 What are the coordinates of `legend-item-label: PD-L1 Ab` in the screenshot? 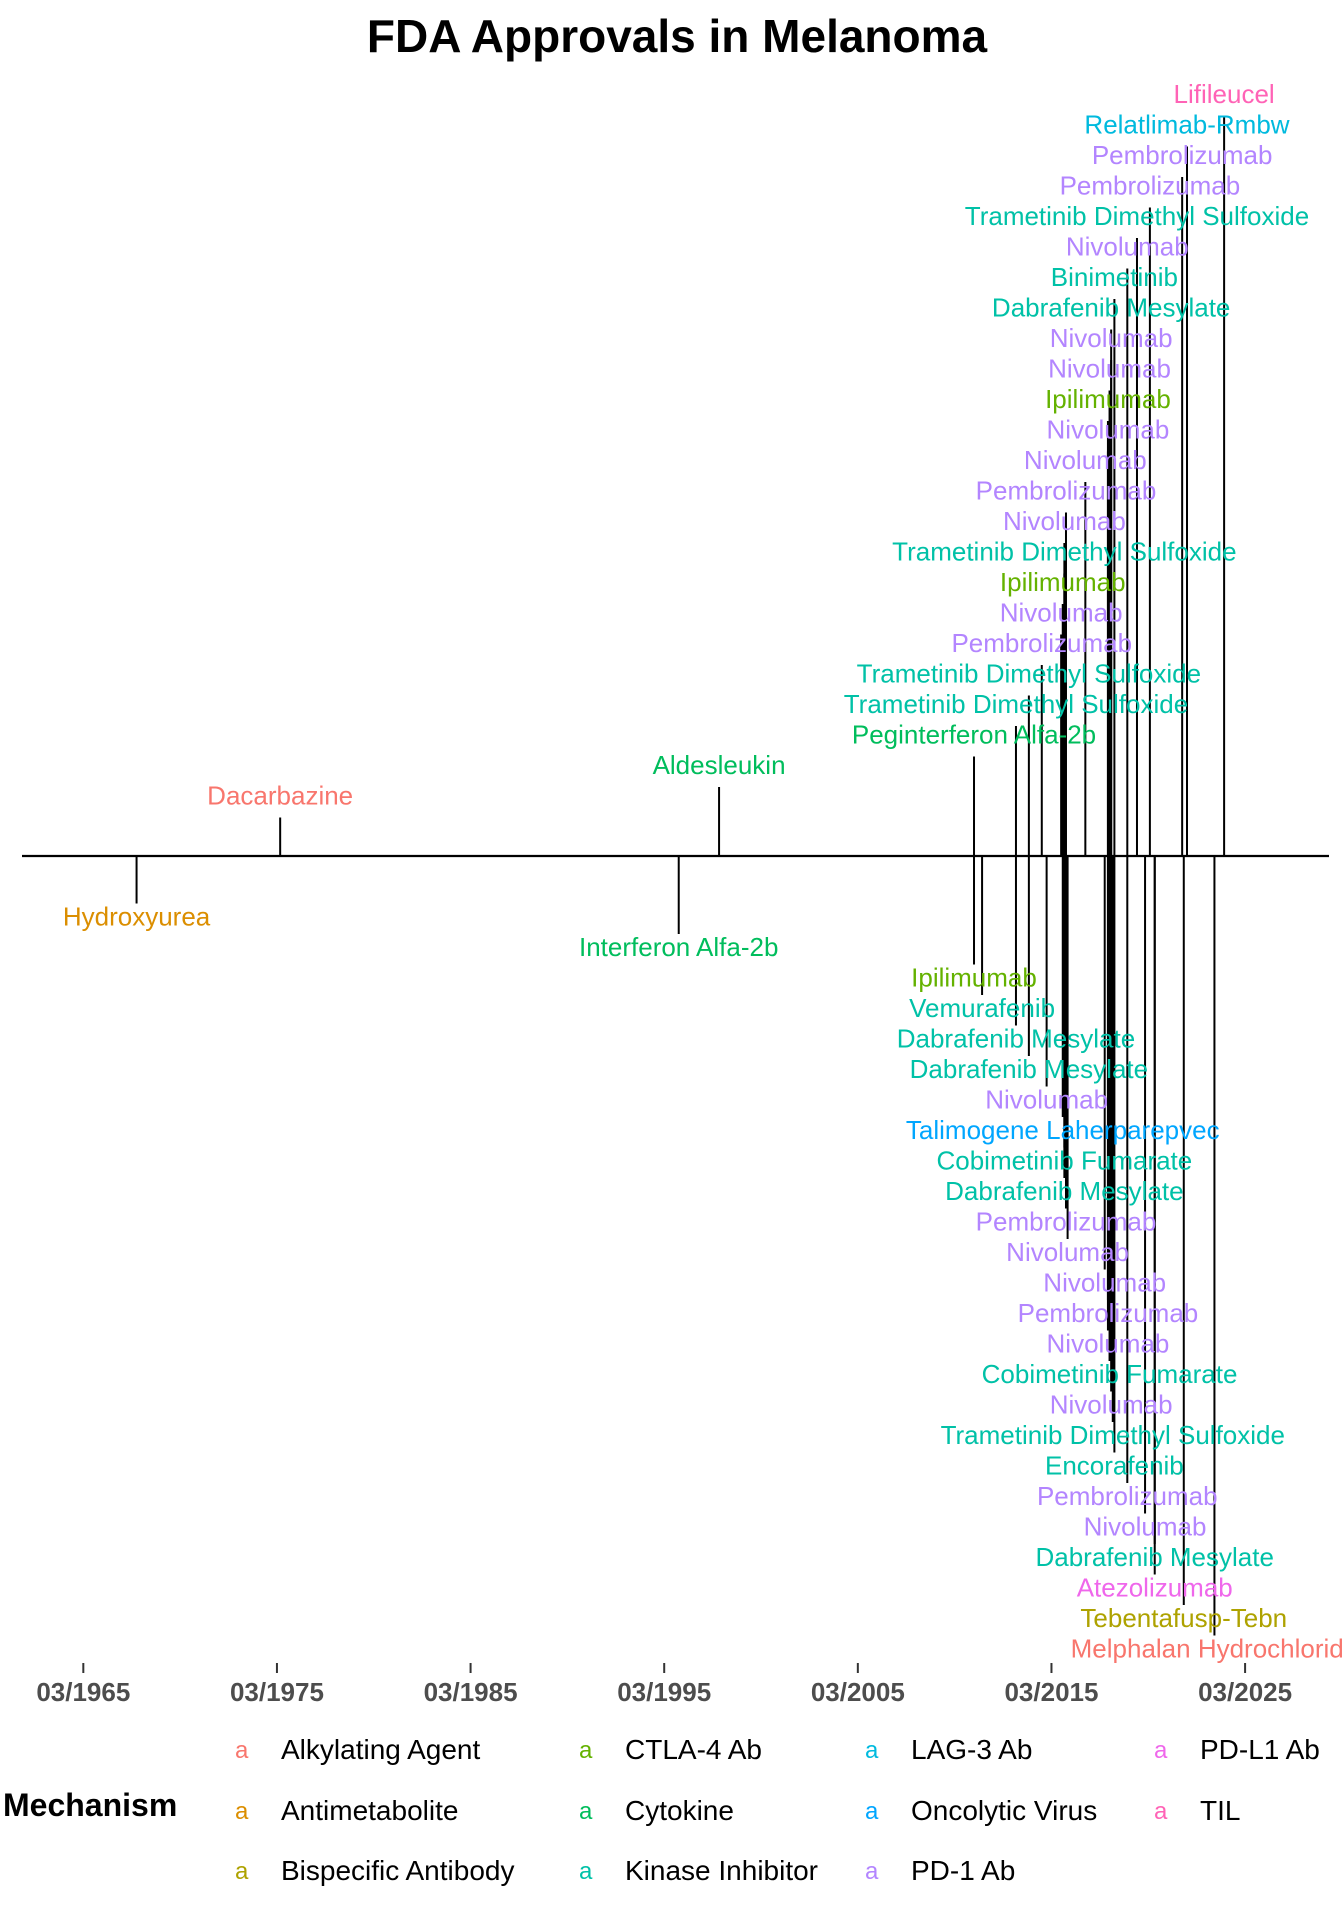 It's located at (1260, 1749).